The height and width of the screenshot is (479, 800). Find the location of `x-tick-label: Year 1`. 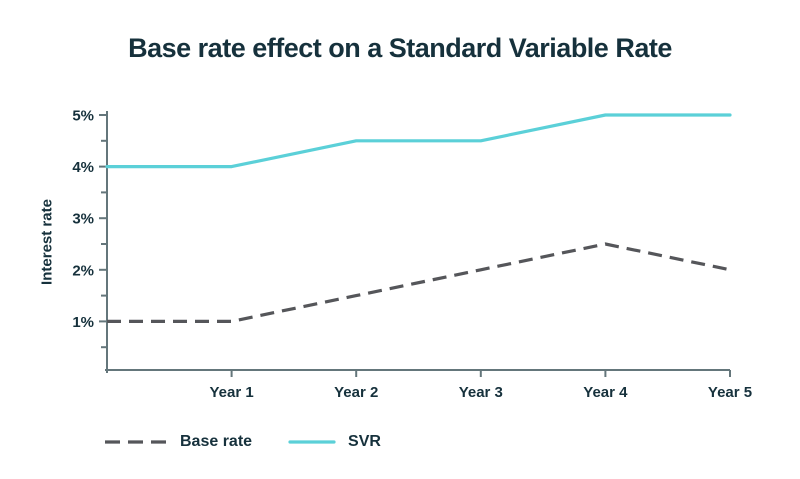

x-tick-label: Year 1 is located at coordinates (231, 392).